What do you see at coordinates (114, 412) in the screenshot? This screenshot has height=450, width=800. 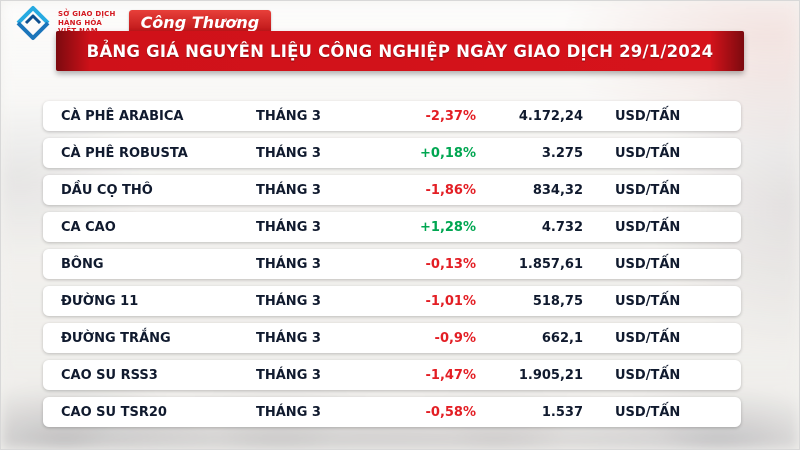 I see `commodity-name: CAO SU TSR20` at bounding box center [114, 412].